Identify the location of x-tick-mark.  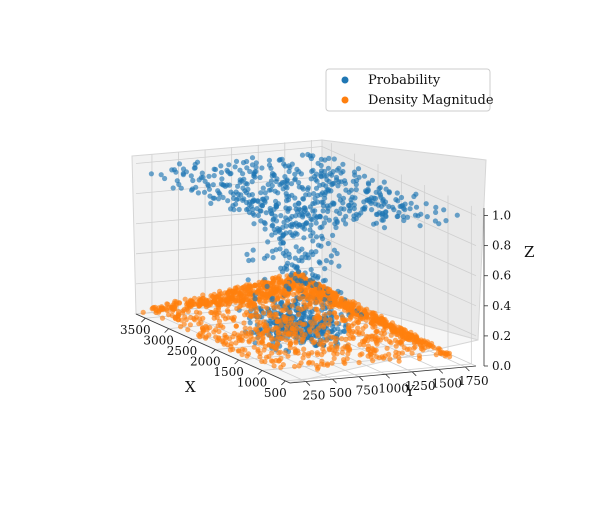
(213, 351).